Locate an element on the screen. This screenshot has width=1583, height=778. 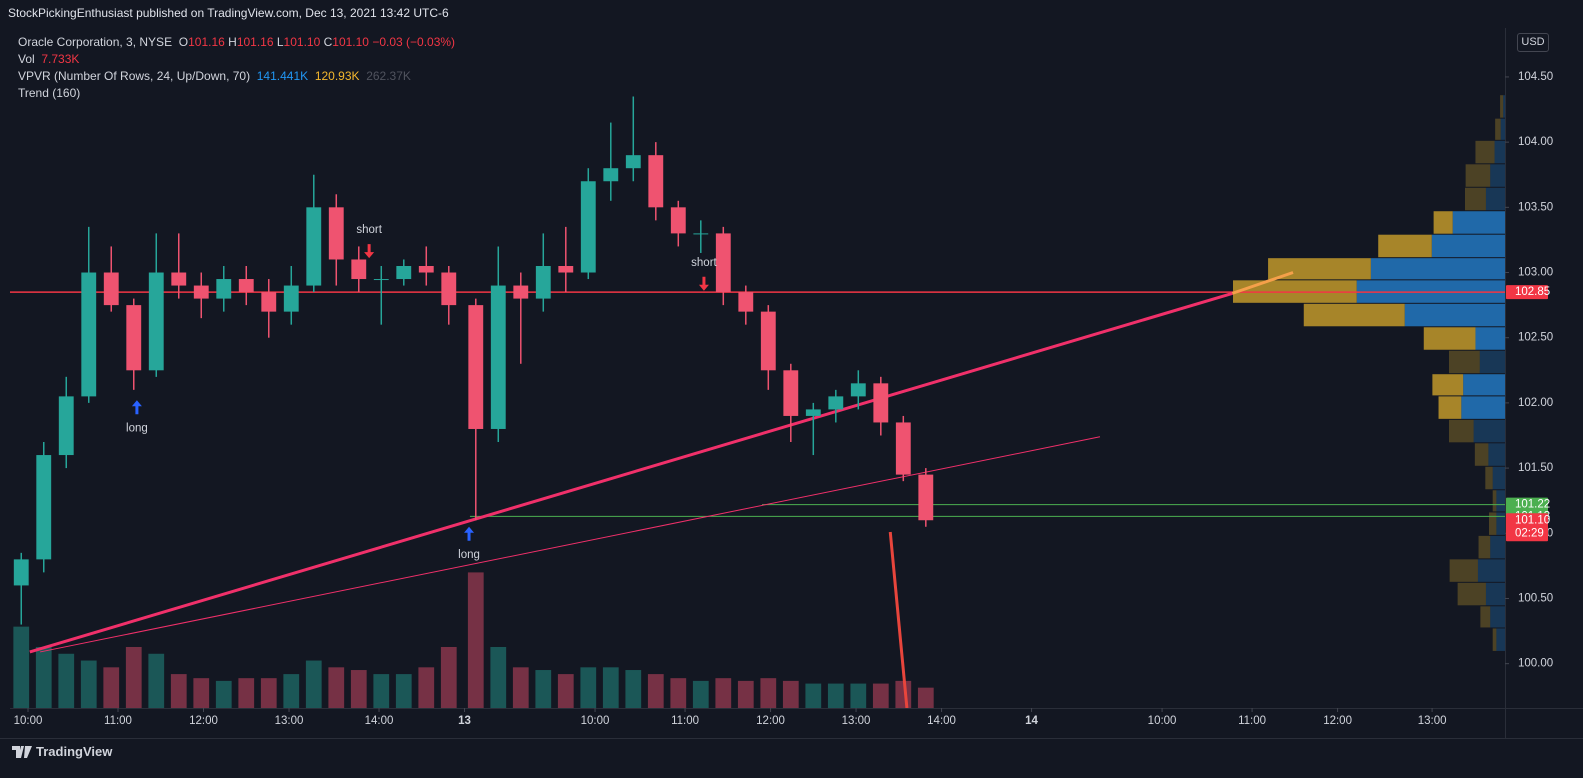
countdown: 02:29 is located at coordinates (1529, 533).